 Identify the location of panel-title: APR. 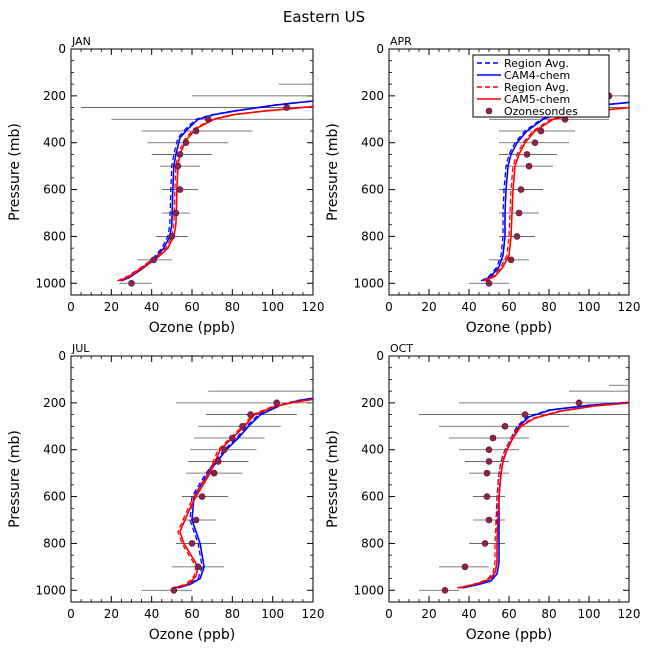
(401, 41).